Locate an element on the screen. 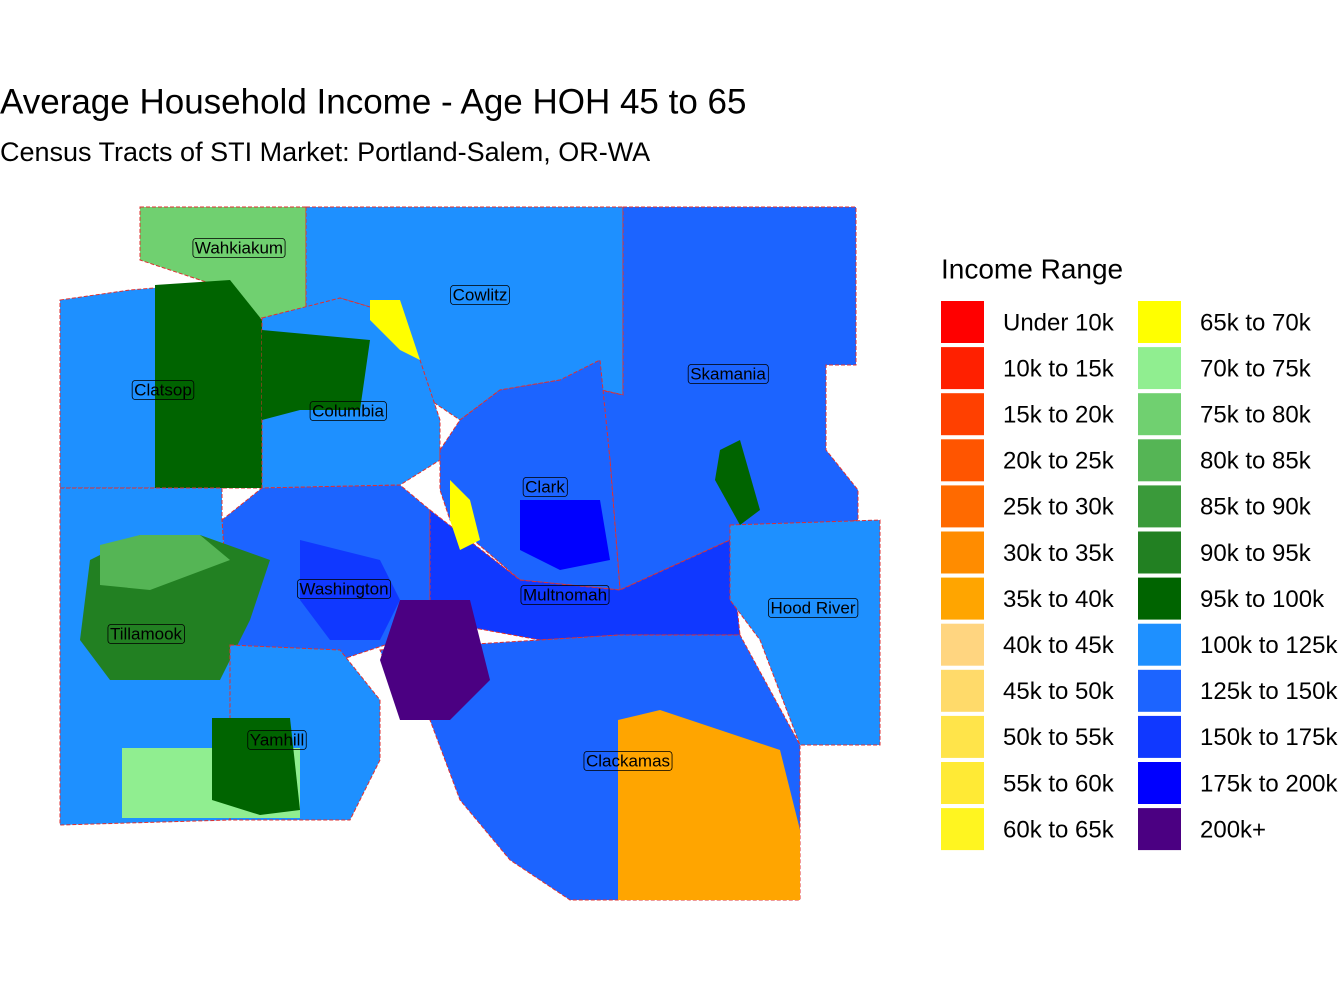  legend-label: 10k to 15k is located at coordinates (1059, 368).